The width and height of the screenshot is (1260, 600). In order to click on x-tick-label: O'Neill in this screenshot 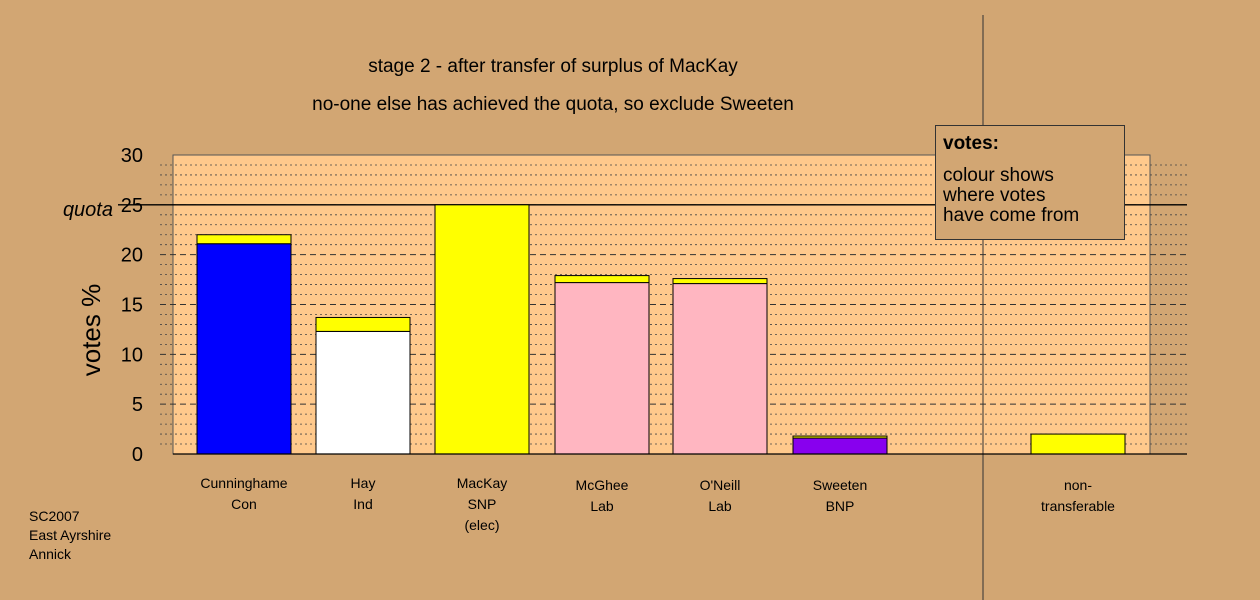, I will do `click(720, 485)`.